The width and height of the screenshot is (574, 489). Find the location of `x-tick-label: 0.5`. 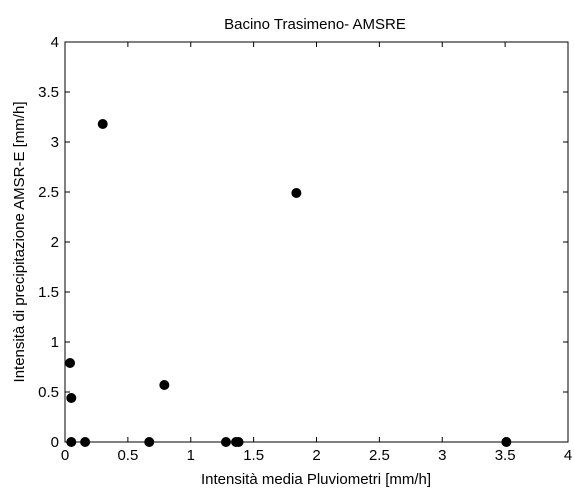

x-tick-label: 0.5 is located at coordinates (127, 455).